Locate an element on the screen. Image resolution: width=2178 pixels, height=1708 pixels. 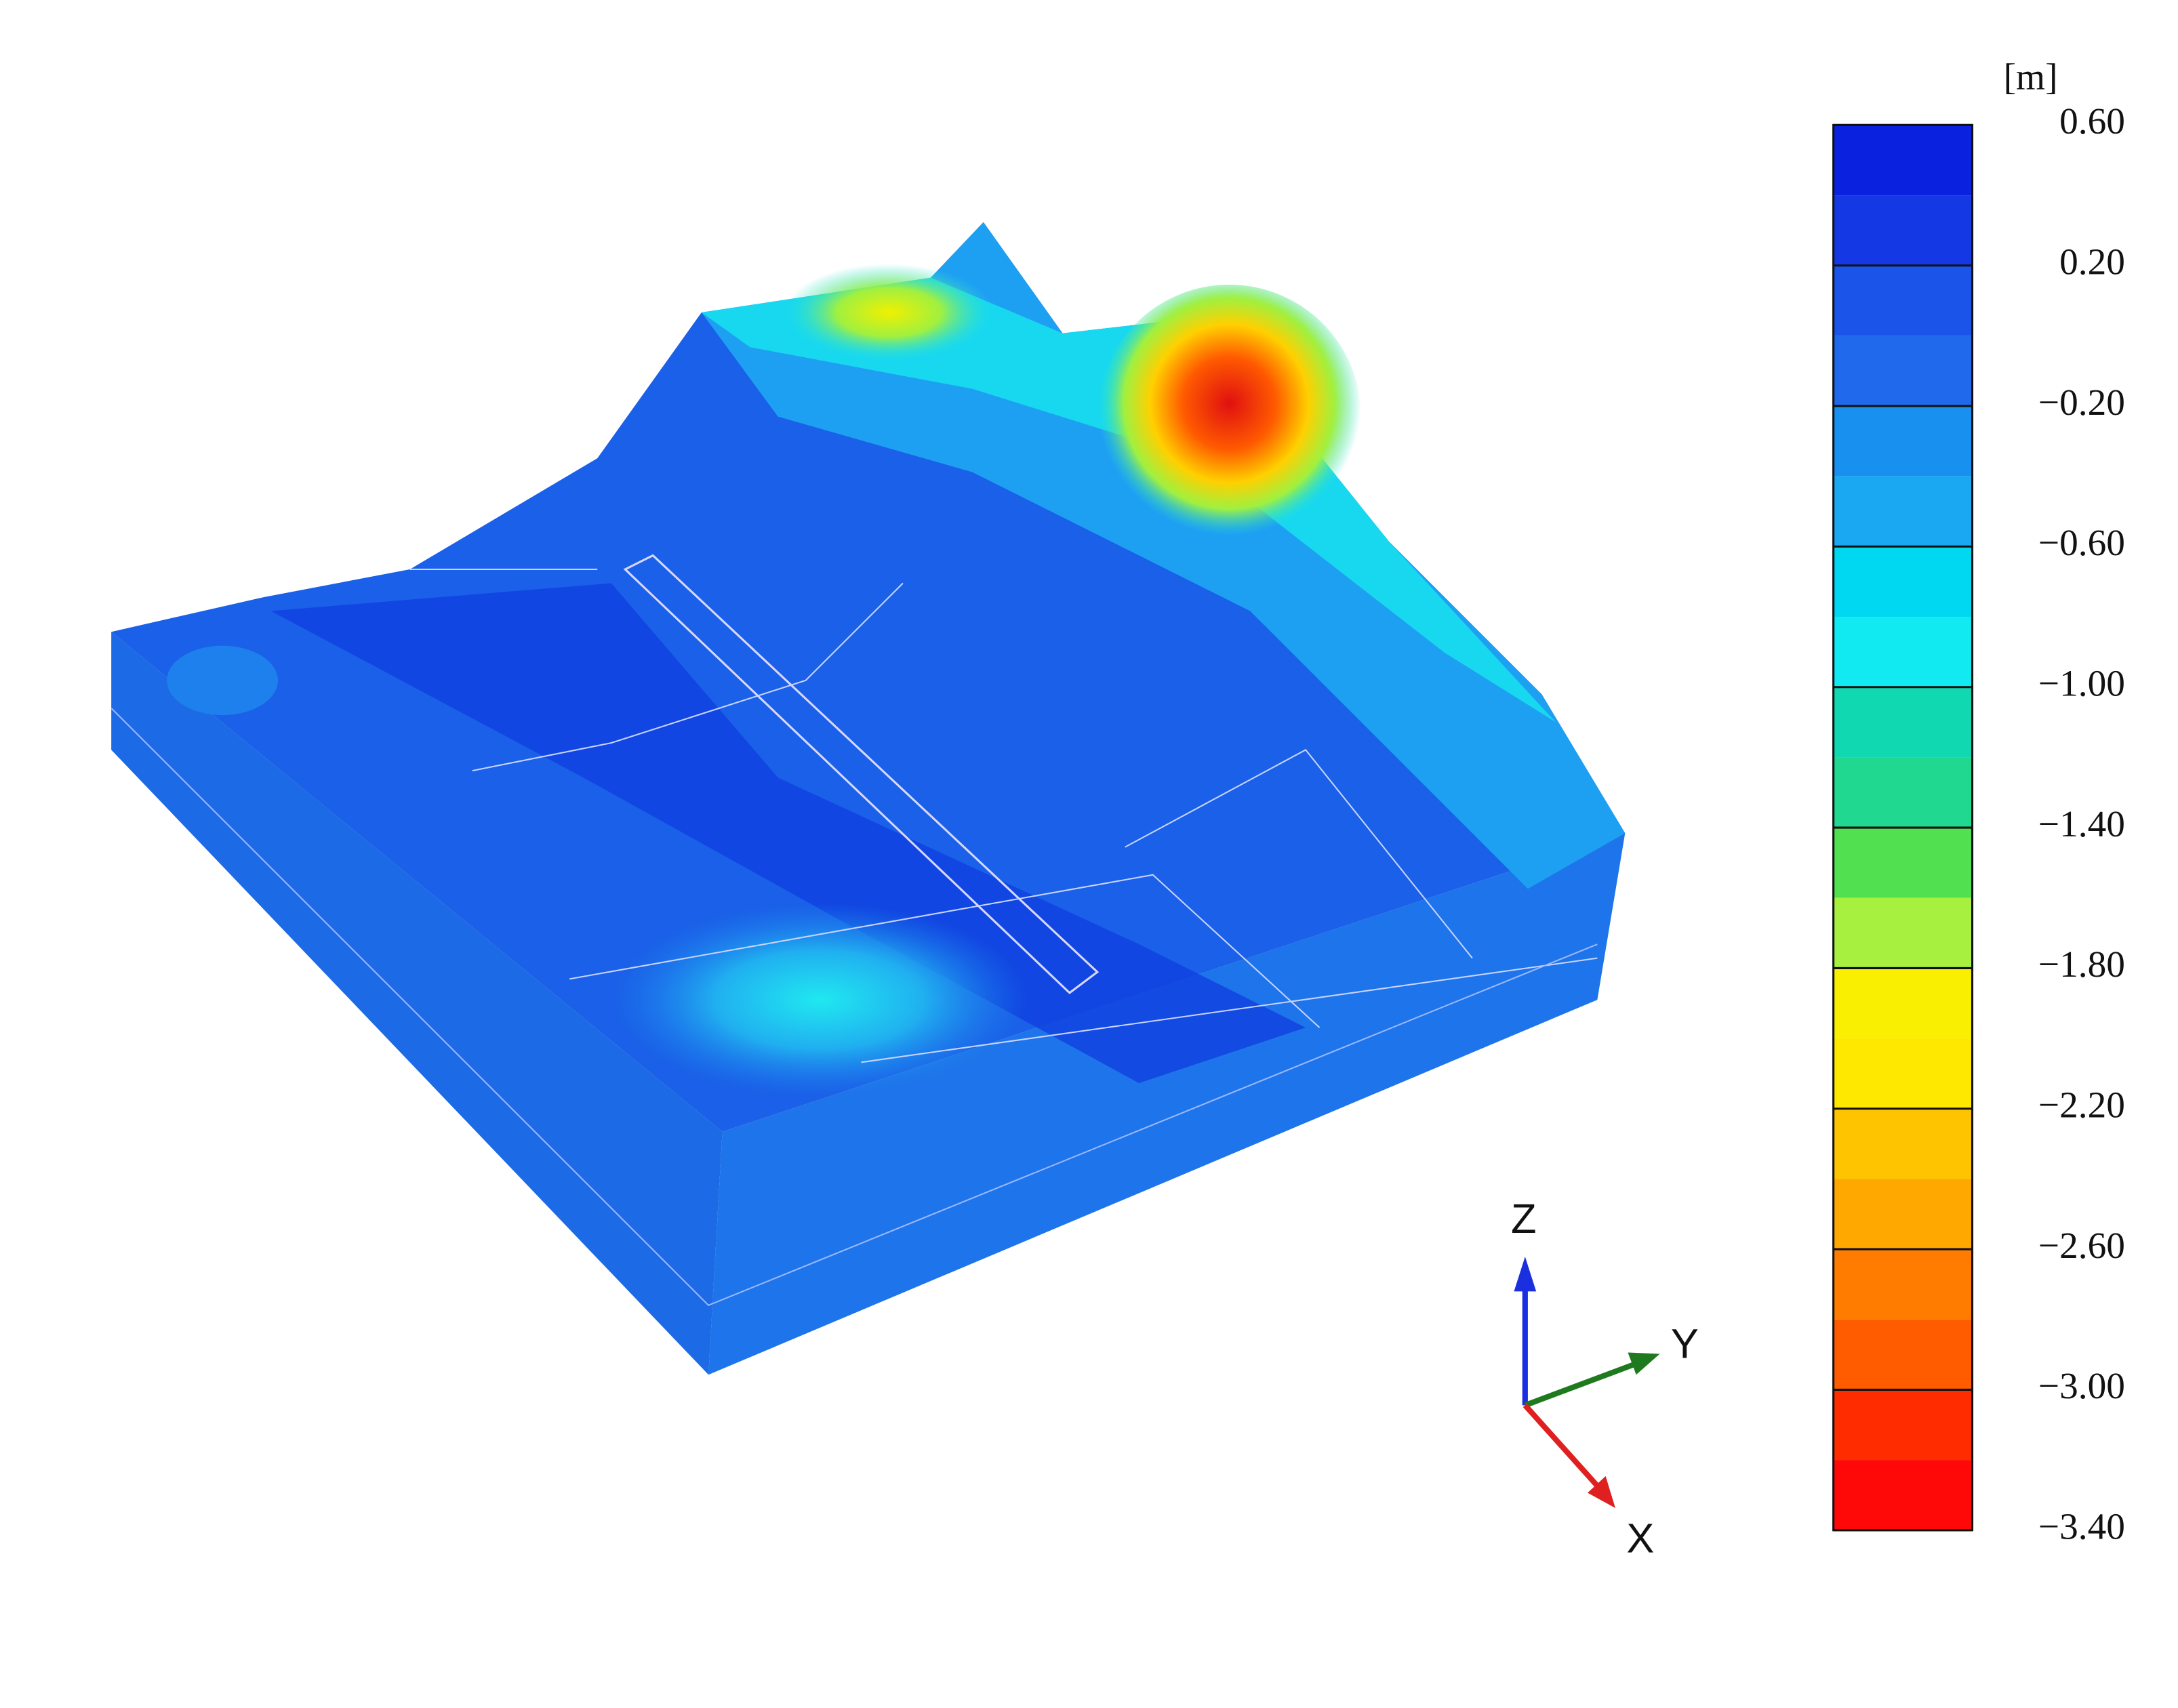
colorbar-tick-label: 0.60 is located at coordinates (2092, 121).